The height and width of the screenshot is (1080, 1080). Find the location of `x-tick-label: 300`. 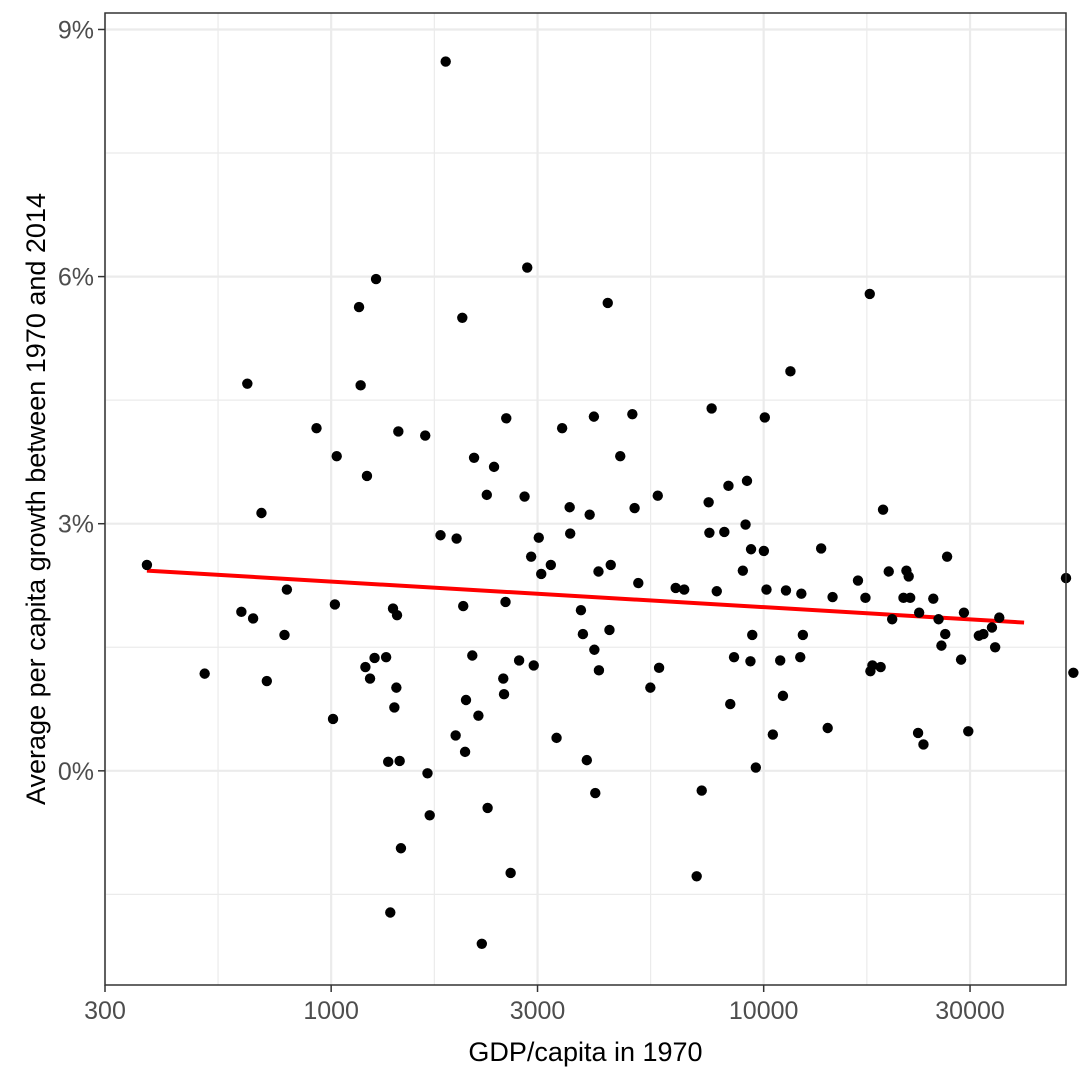

x-tick-label: 300 is located at coordinates (105, 1011).